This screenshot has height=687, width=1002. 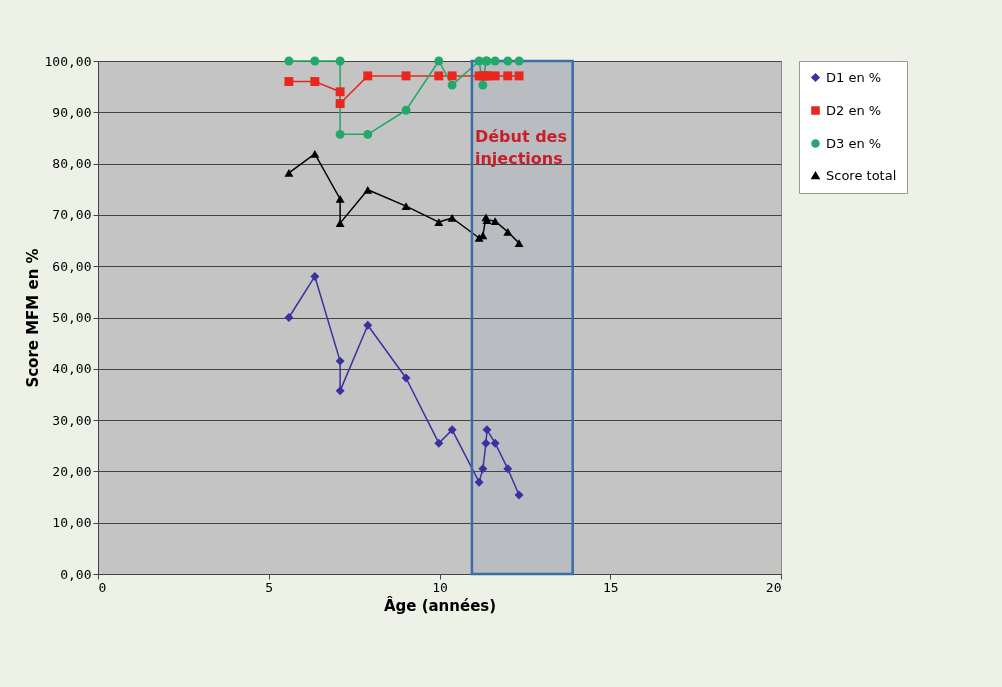 I want to click on y-tick-label: 30,00, so click(x=72, y=420).